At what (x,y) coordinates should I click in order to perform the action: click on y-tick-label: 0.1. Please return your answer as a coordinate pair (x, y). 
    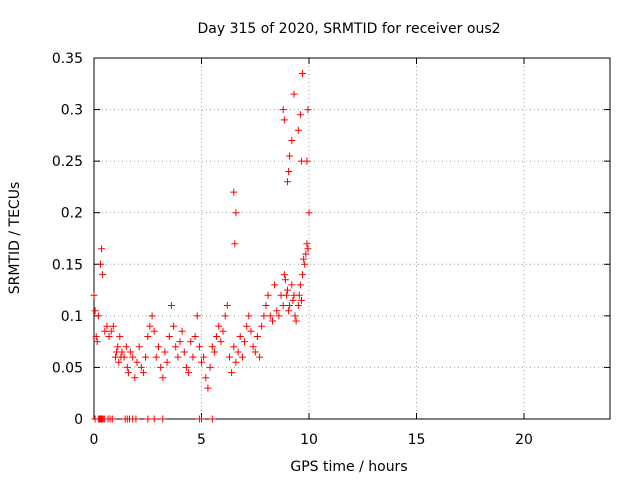
    Looking at the image, I should click on (72, 317).